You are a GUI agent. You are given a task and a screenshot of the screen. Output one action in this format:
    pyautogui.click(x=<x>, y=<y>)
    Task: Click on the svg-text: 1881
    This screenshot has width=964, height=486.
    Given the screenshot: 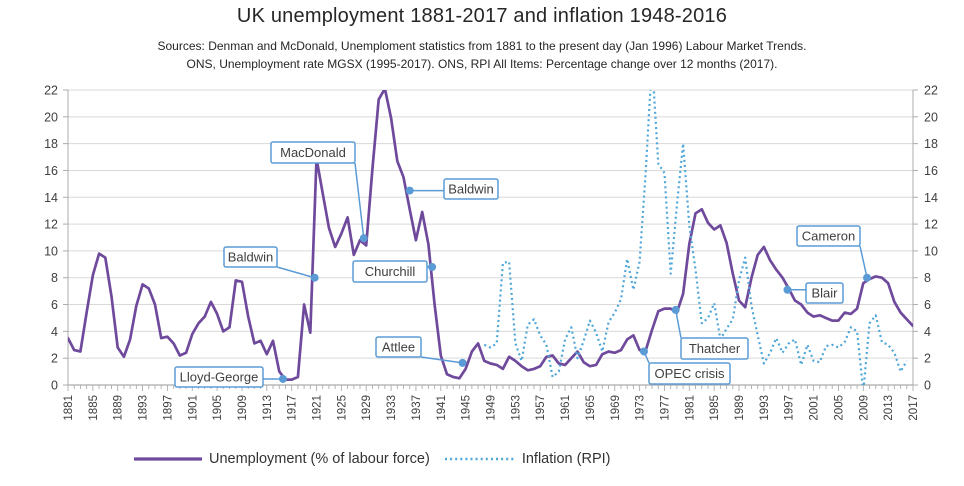 What is the action you would take?
    pyautogui.click(x=69, y=408)
    